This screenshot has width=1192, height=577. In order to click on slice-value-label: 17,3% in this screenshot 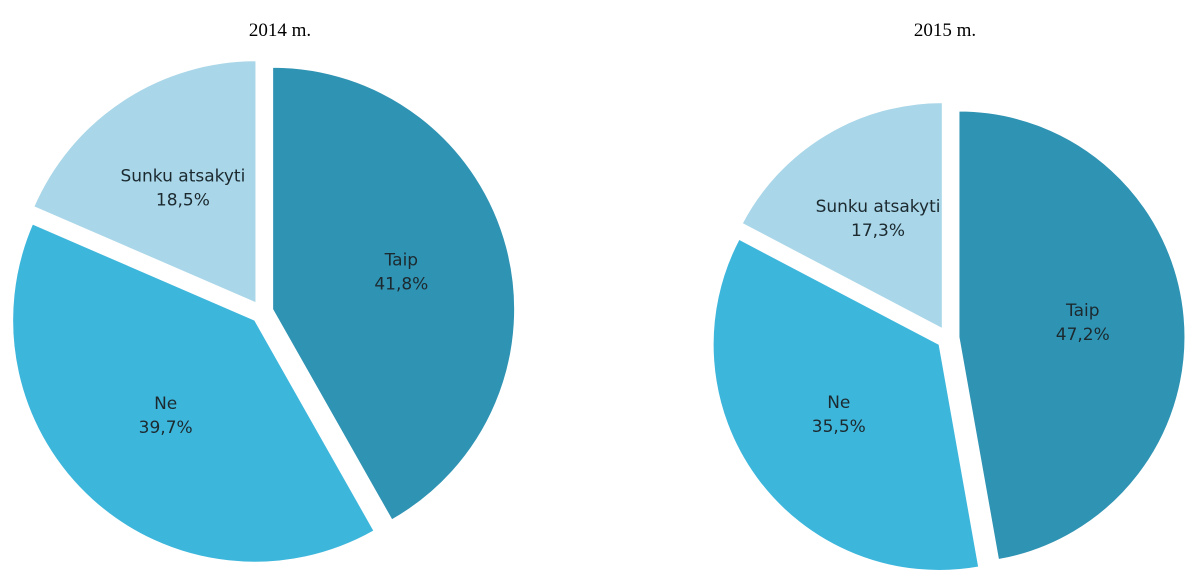, I will do `click(878, 231)`.